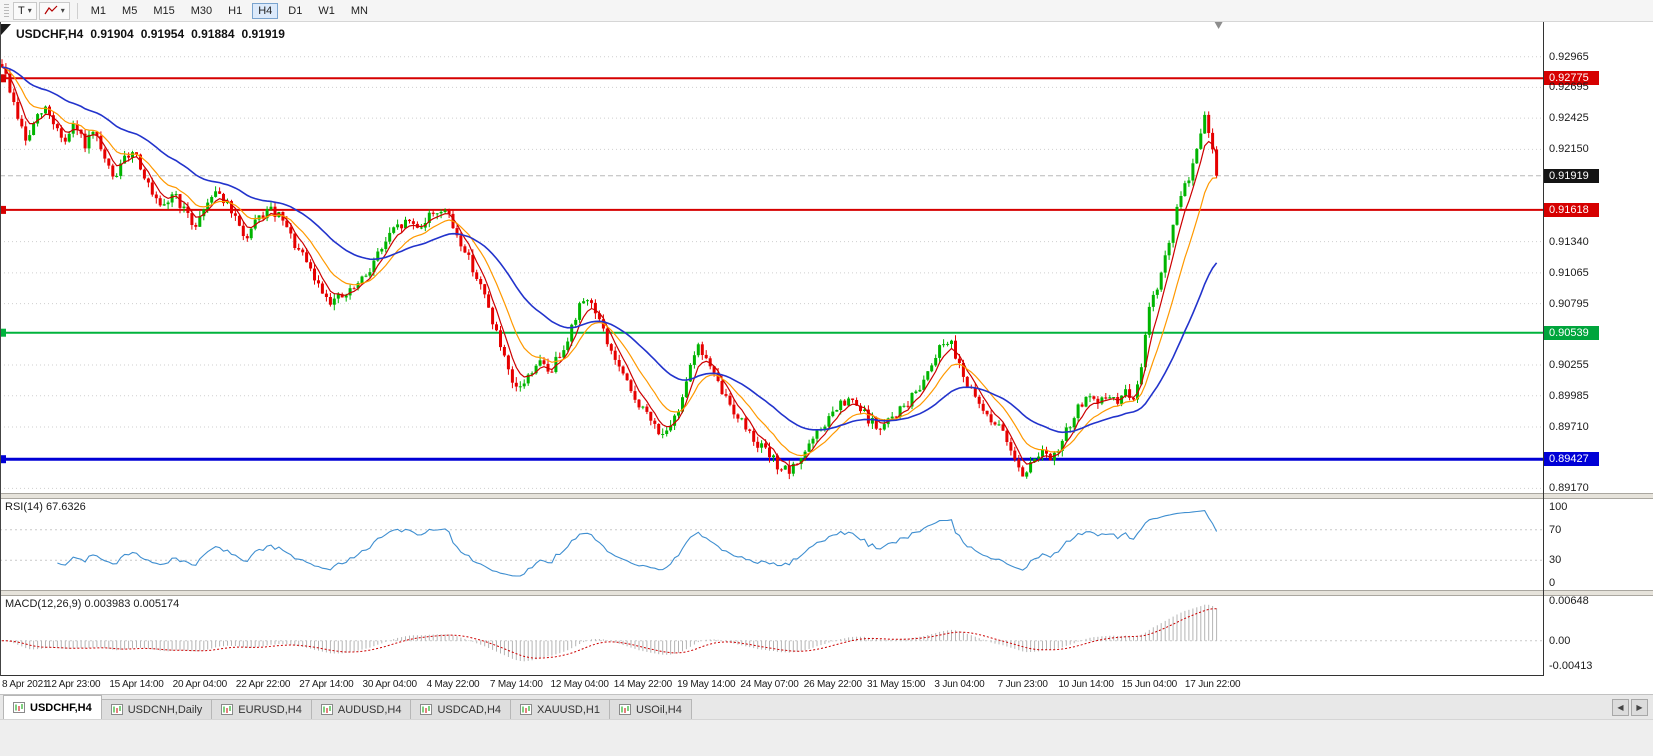 This screenshot has width=1653, height=756. I want to click on timeframe-button-mn: MN, so click(359, 10).